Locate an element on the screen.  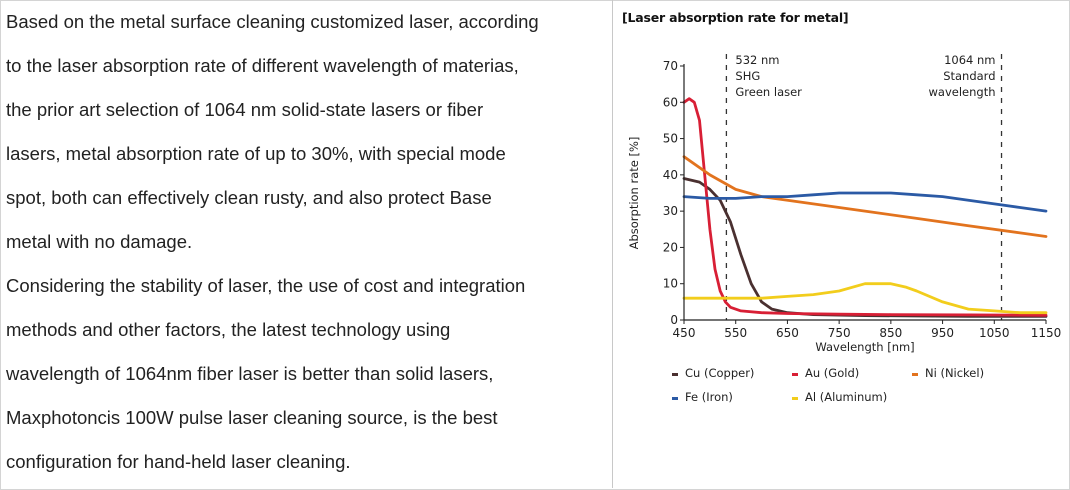
x-tick-label: 950 is located at coordinates (942, 333).